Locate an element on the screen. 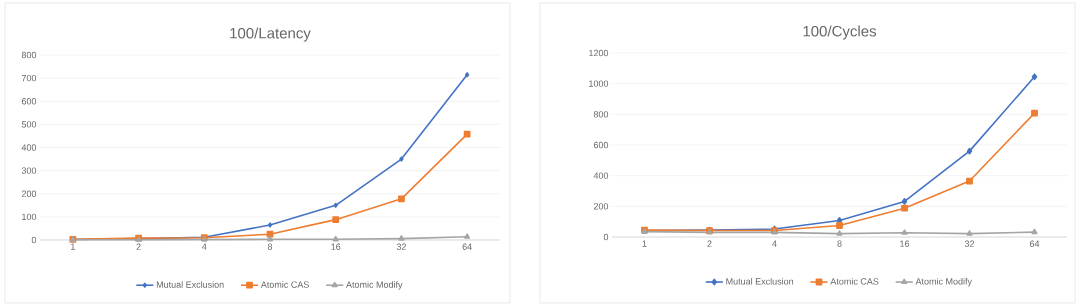 This screenshot has height=306, width=1080. y-tick-label: 1000 is located at coordinates (599, 83).